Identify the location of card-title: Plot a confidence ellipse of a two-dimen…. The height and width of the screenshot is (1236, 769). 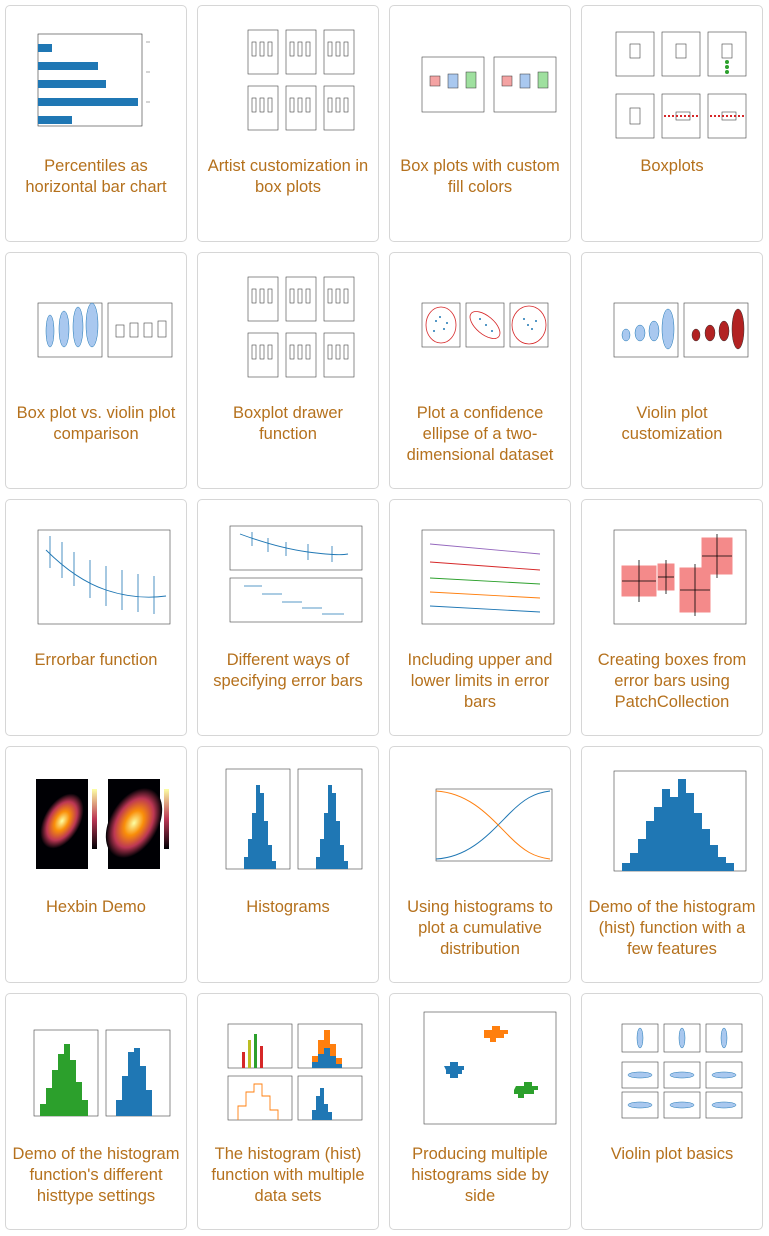
(480, 434).